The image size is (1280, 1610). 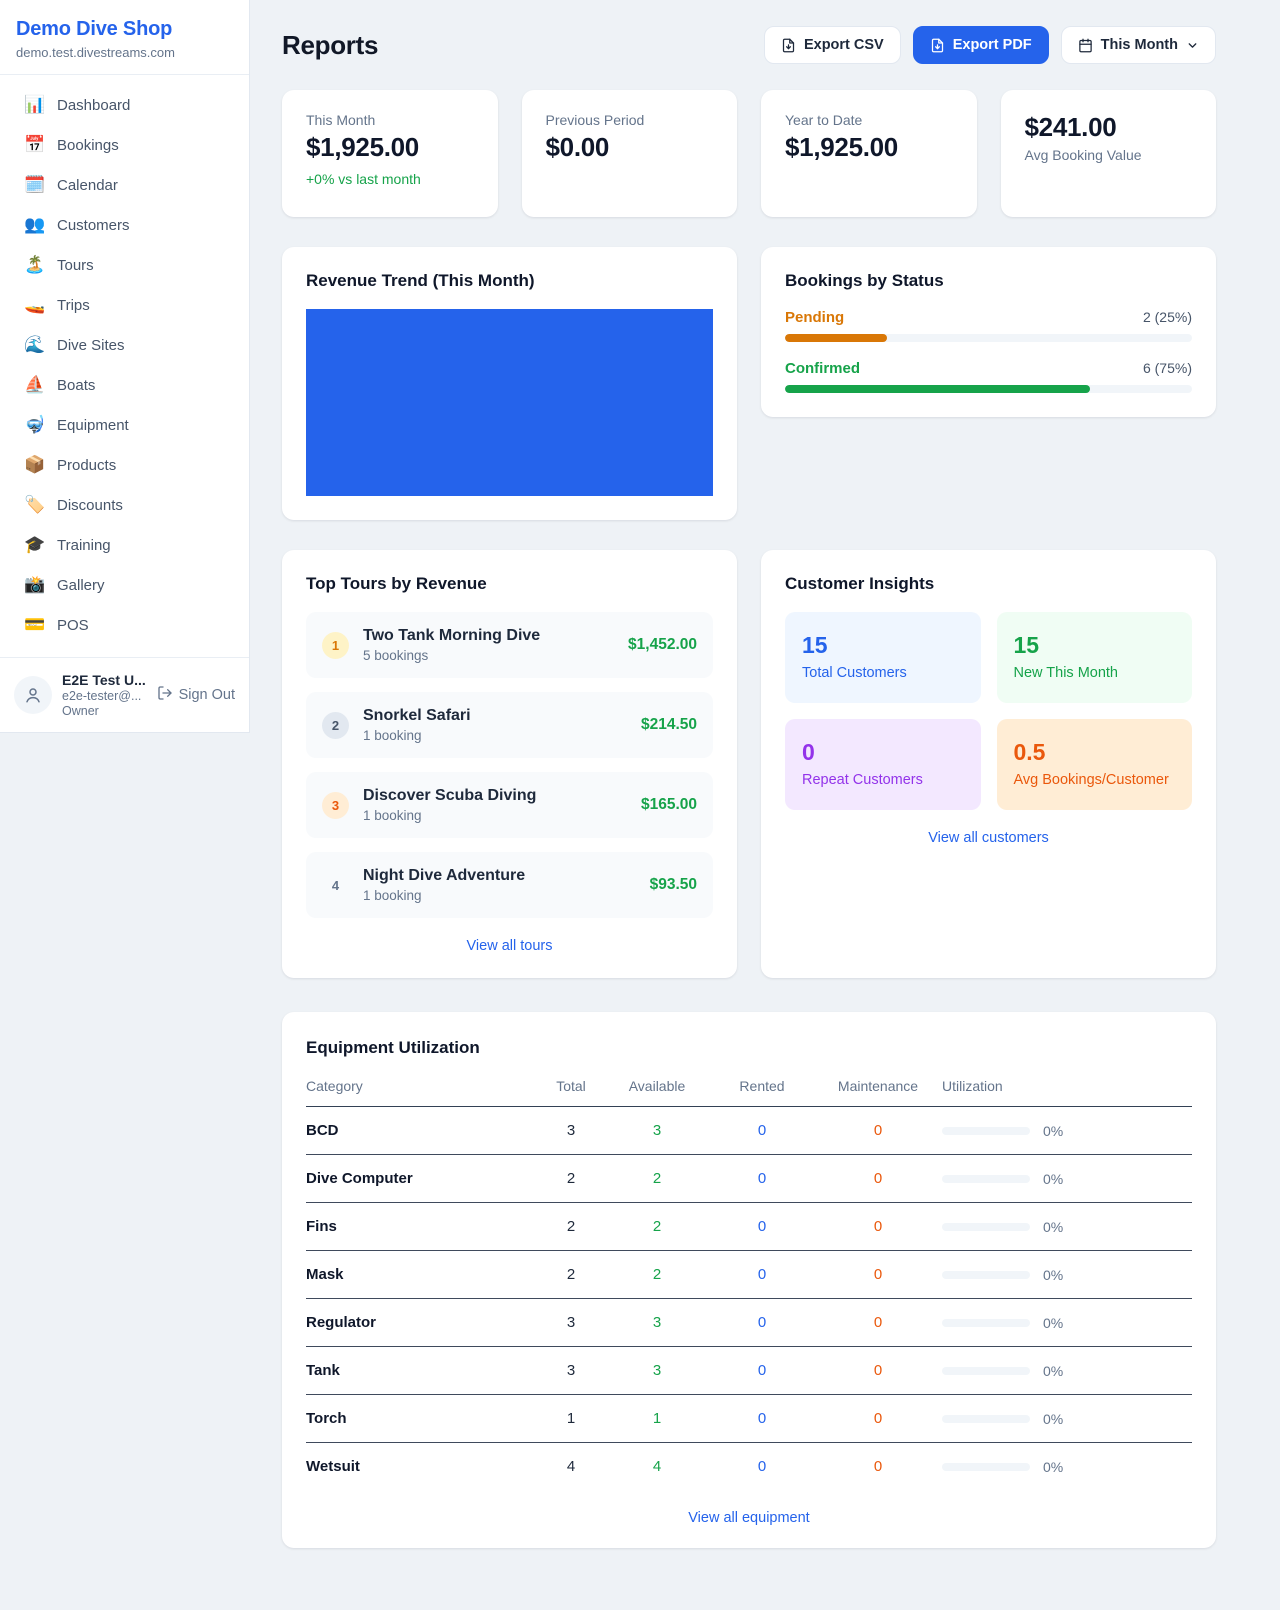 What do you see at coordinates (980, 45) in the screenshot?
I see `export-pdf-button: Export PDF` at bounding box center [980, 45].